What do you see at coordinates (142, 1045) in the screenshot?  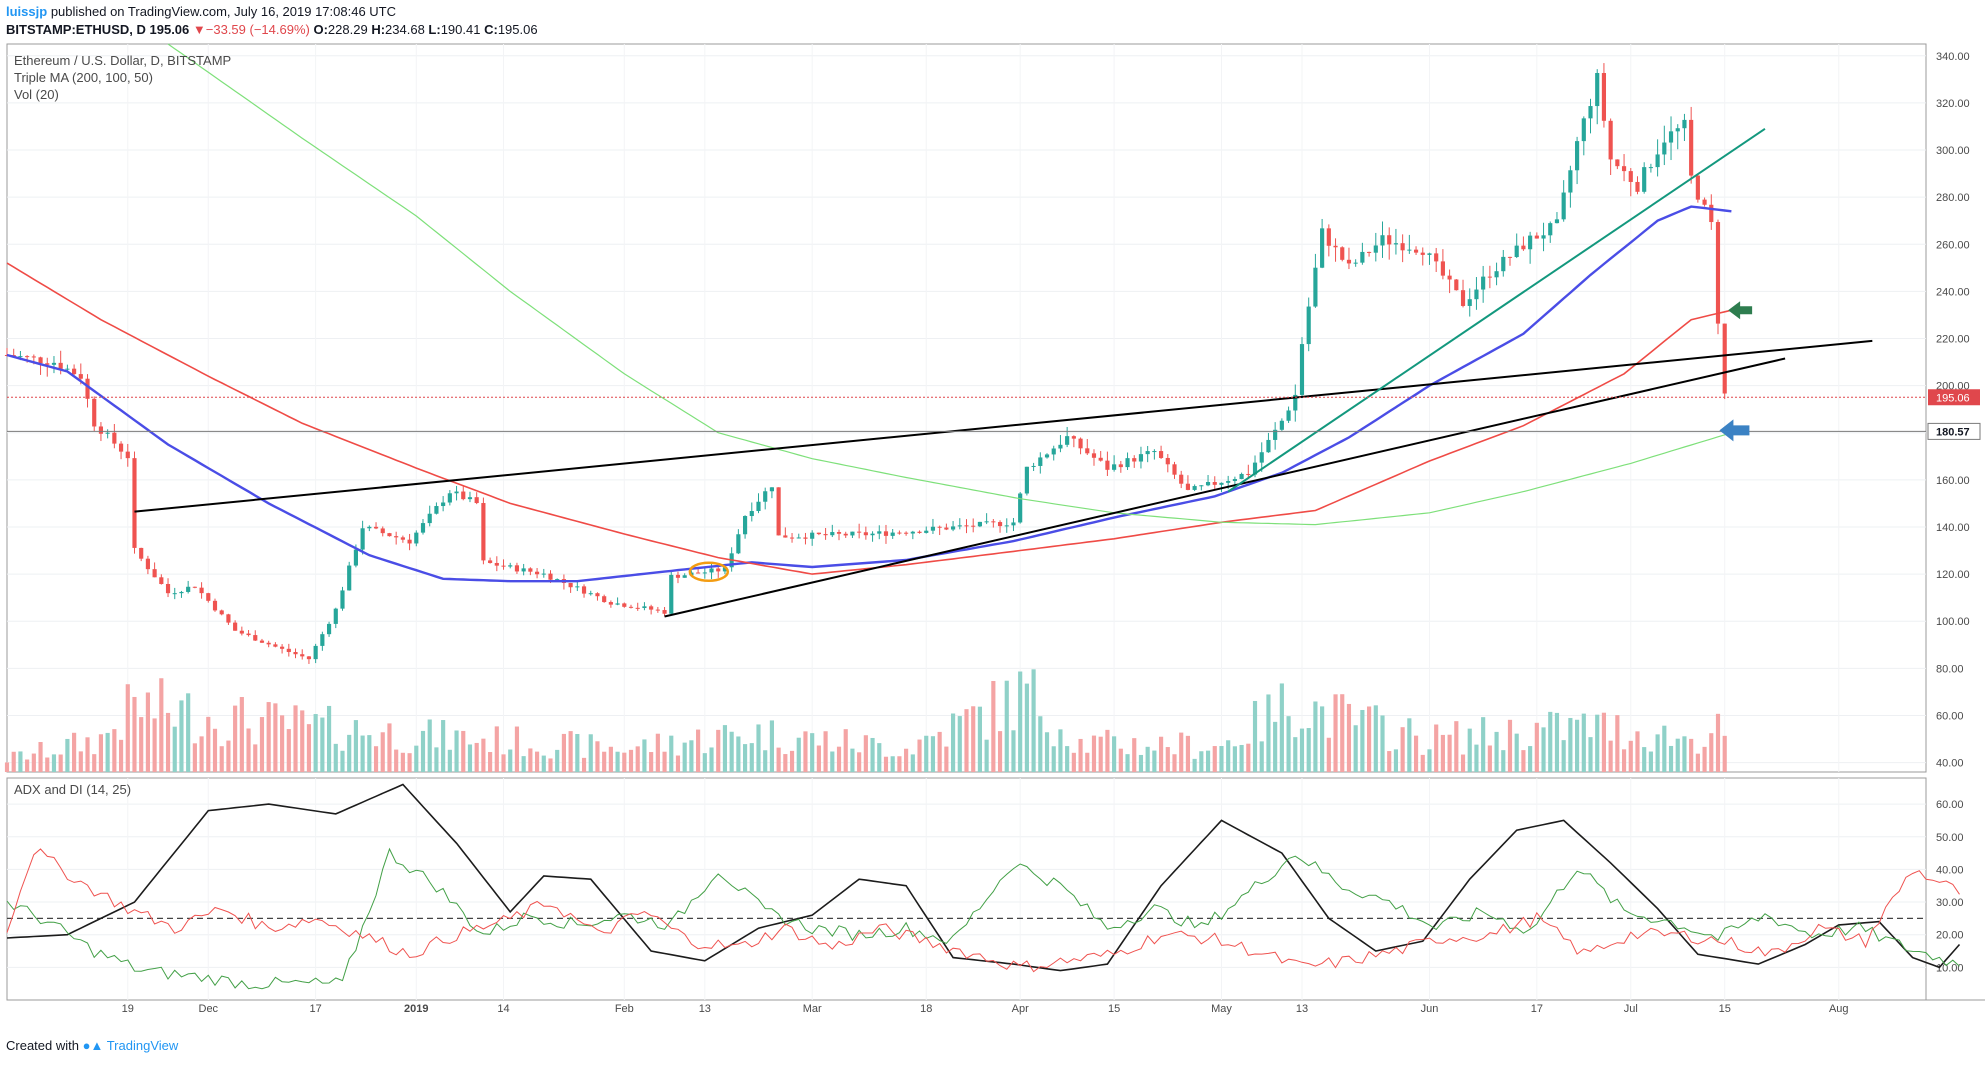 I see `tradingview-brand: TradingView` at bounding box center [142, 1045].